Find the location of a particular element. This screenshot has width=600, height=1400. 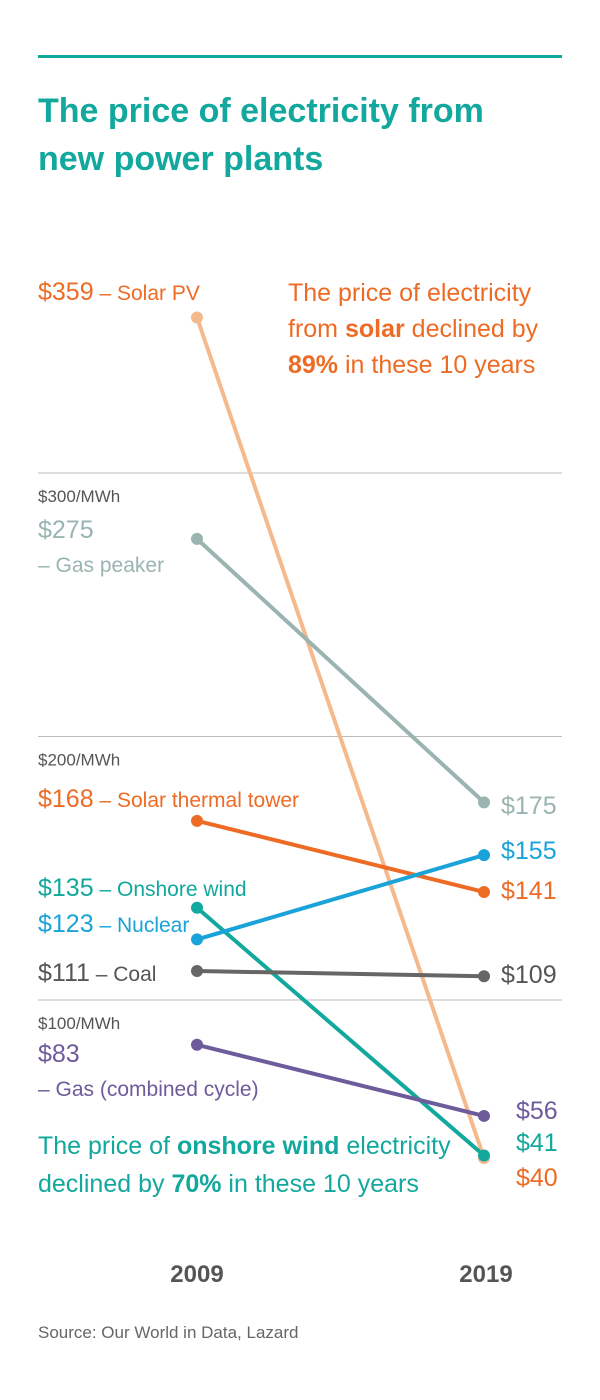

point-gas_peaker-2009 is located at coordinates (197, 538).